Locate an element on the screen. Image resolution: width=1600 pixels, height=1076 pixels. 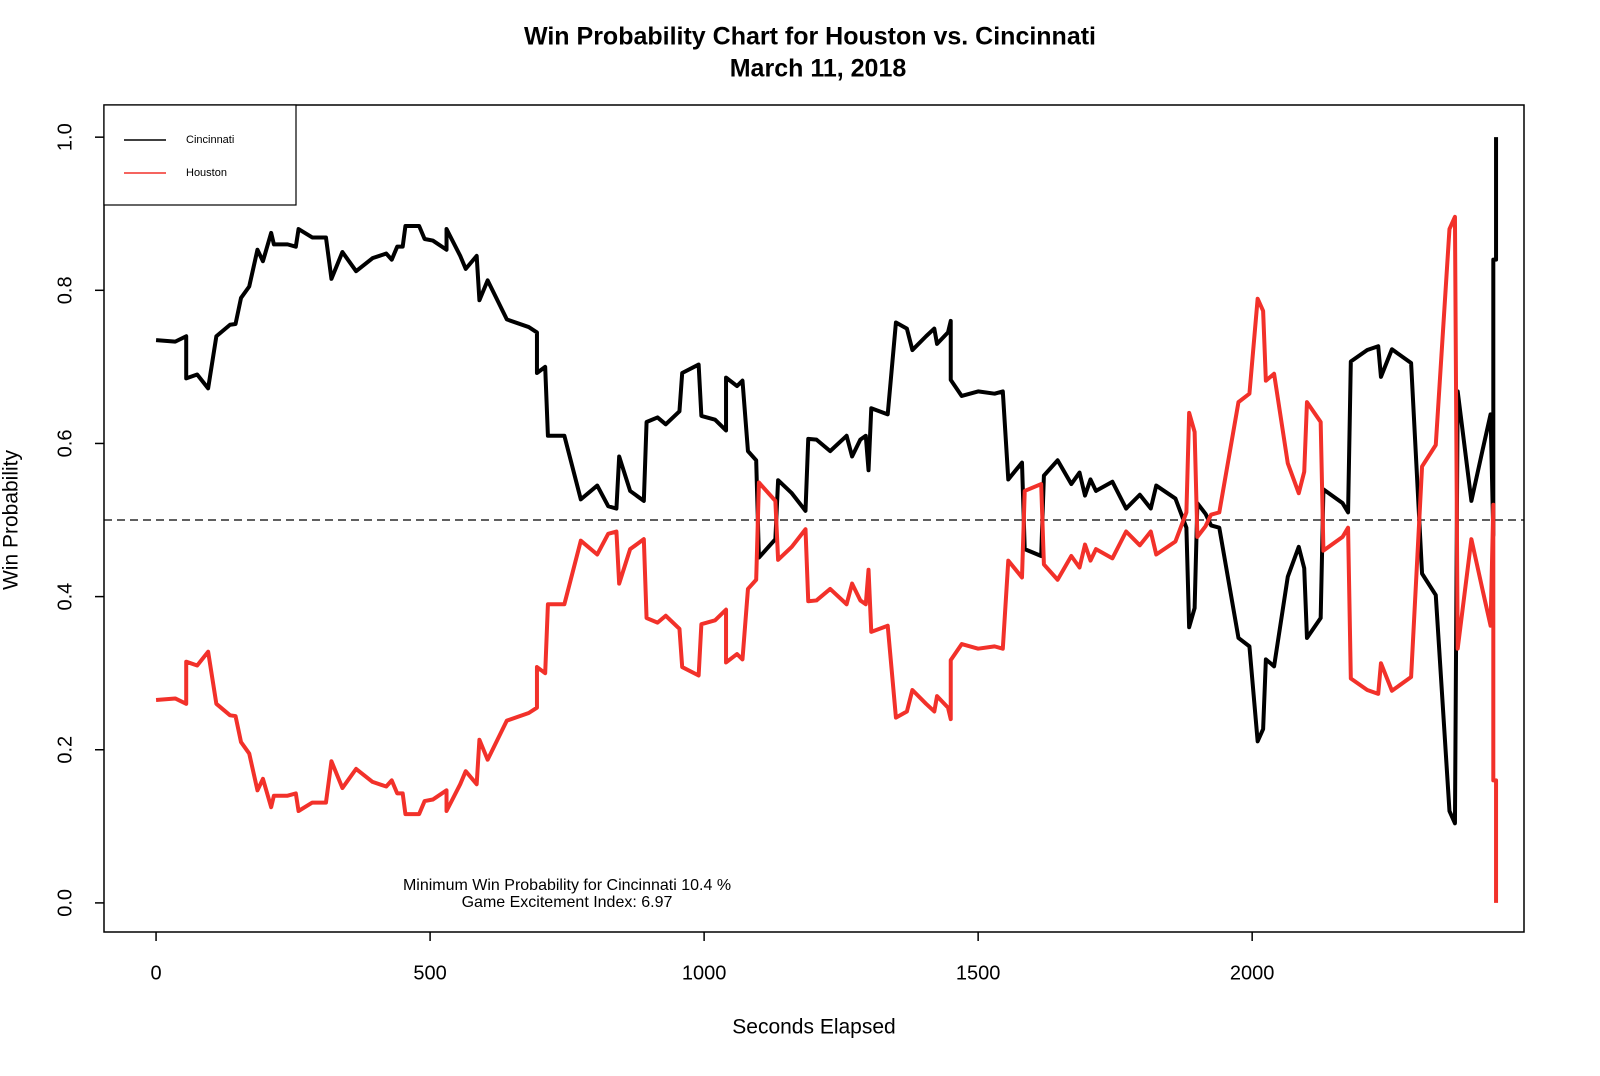
y-tick-label: 0.8 is located at coordinates (65, 290).